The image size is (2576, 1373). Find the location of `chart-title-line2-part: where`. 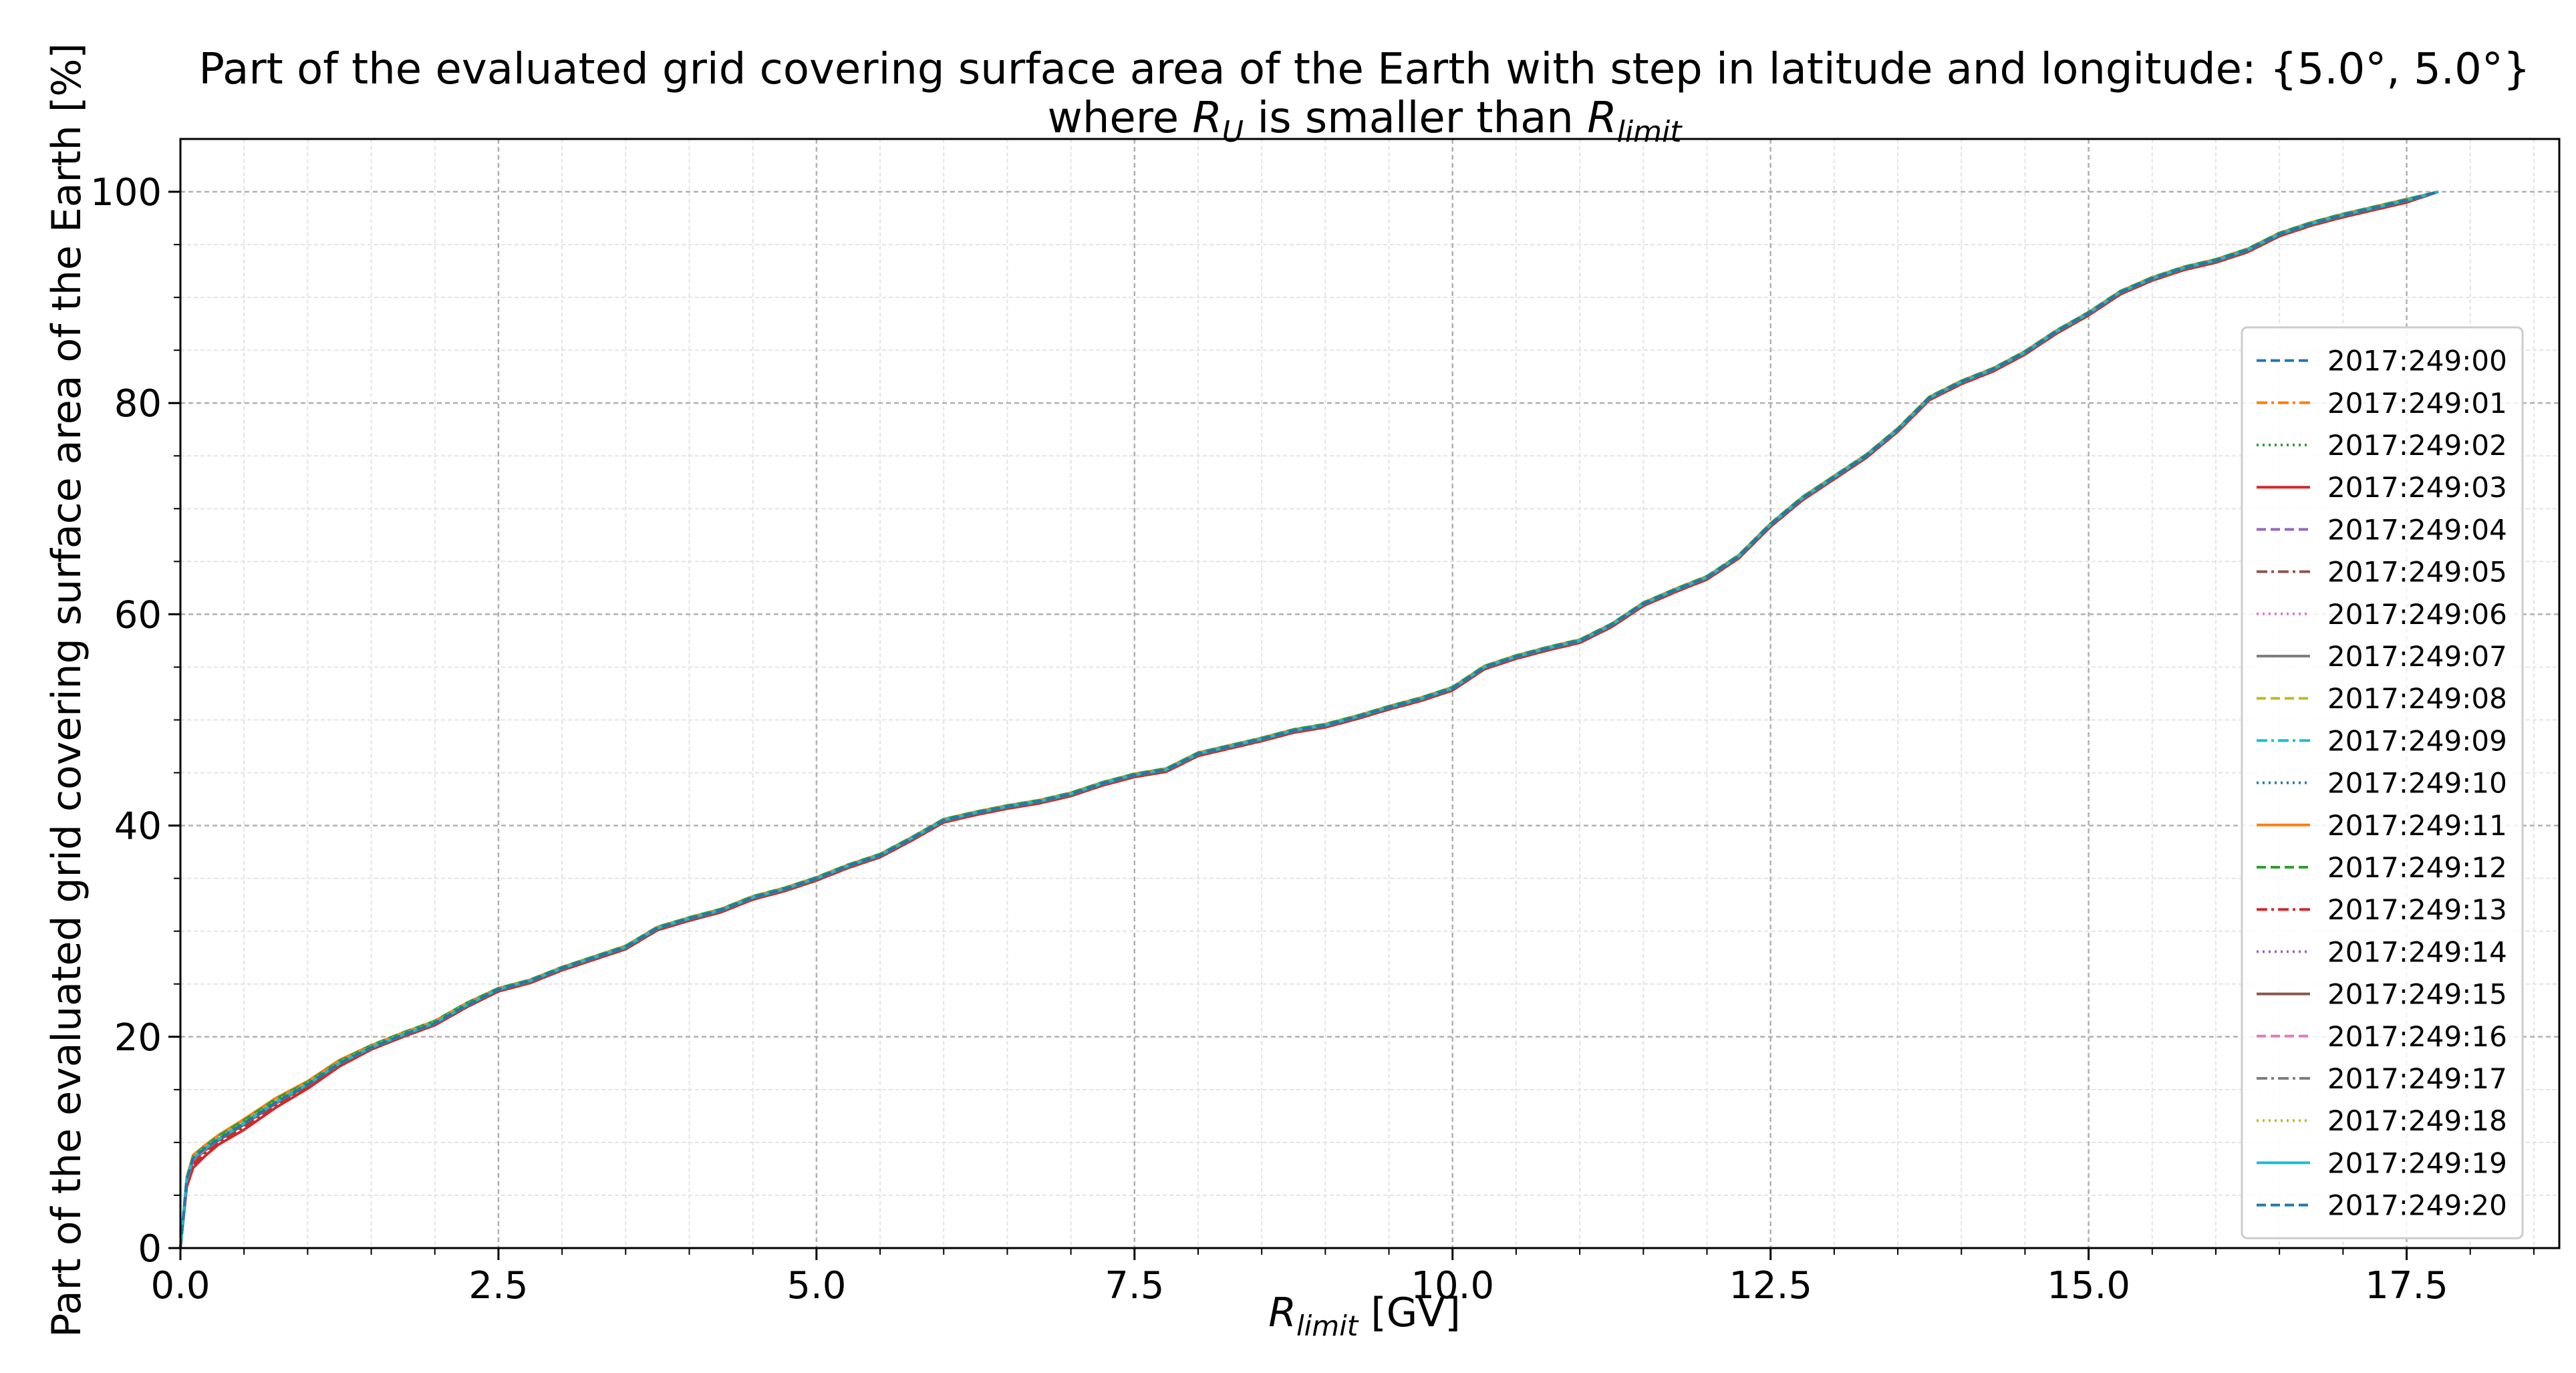

chart-title-line2-part: where is located at coordinates (1120, 118).